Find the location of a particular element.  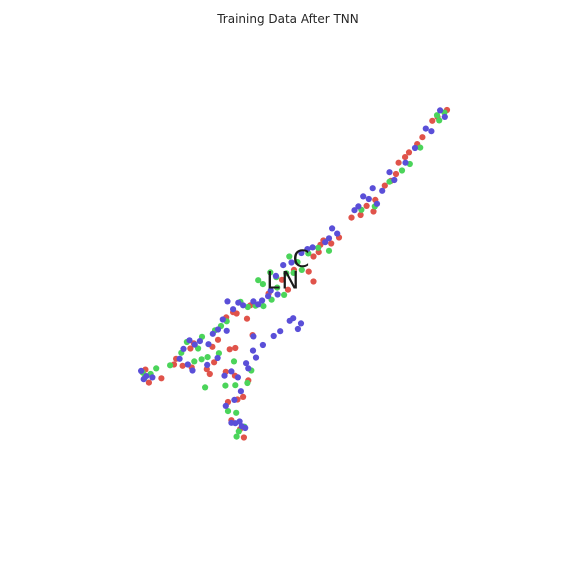

cluster-label: N is located at coordinates (290, 281).